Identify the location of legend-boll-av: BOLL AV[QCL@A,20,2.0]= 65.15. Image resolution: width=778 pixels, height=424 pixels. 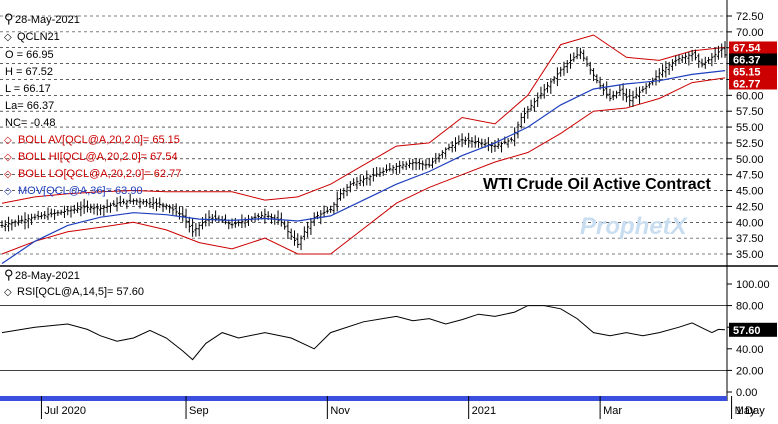
(99, 140).